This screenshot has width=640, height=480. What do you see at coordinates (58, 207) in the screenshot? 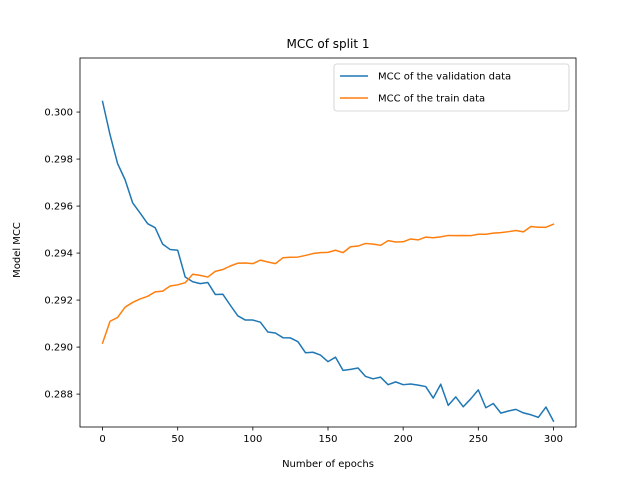
I see `y-tick-label: 0.296` at bounding box center [58, 207].